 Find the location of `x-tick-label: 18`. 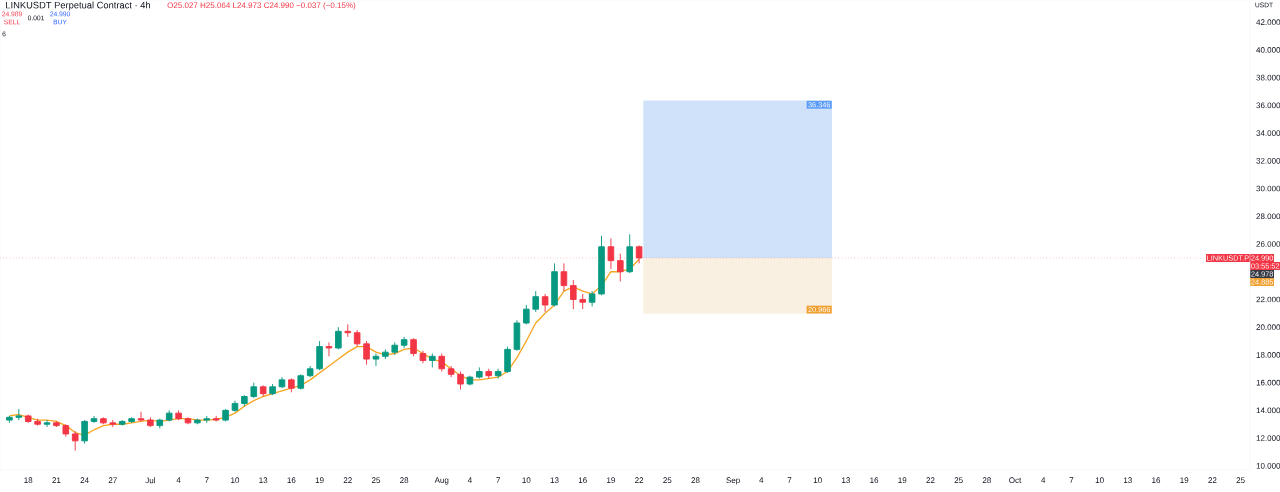

x-tick-label: 18 is located at coordinates (28, 480).